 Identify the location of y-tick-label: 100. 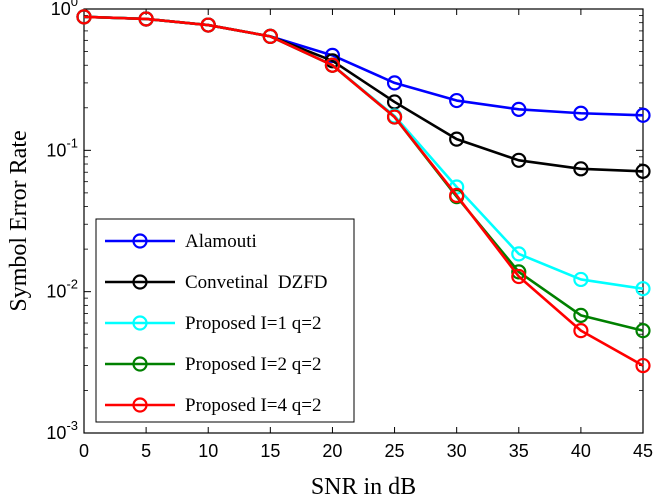
(64, 9).